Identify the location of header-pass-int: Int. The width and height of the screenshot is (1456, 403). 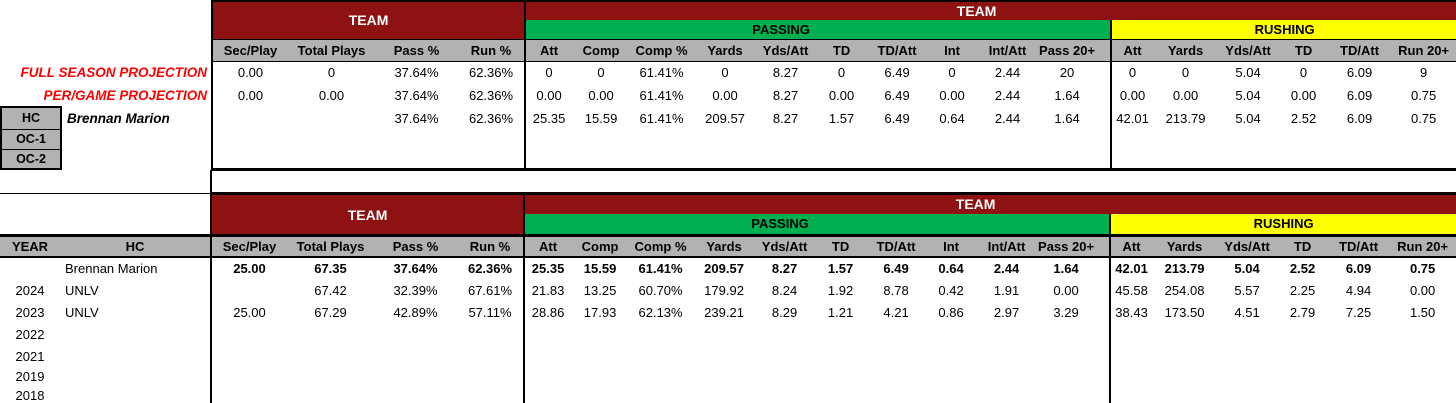
(951, 246).